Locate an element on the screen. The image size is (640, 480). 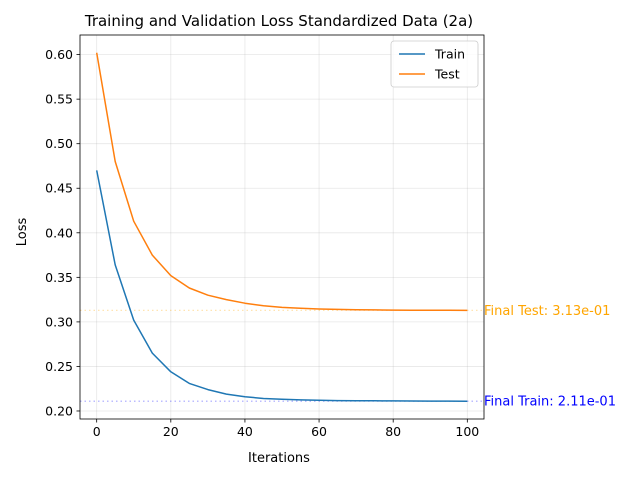
y-tick-label: 0.40 is located at coordinates (59, 232).